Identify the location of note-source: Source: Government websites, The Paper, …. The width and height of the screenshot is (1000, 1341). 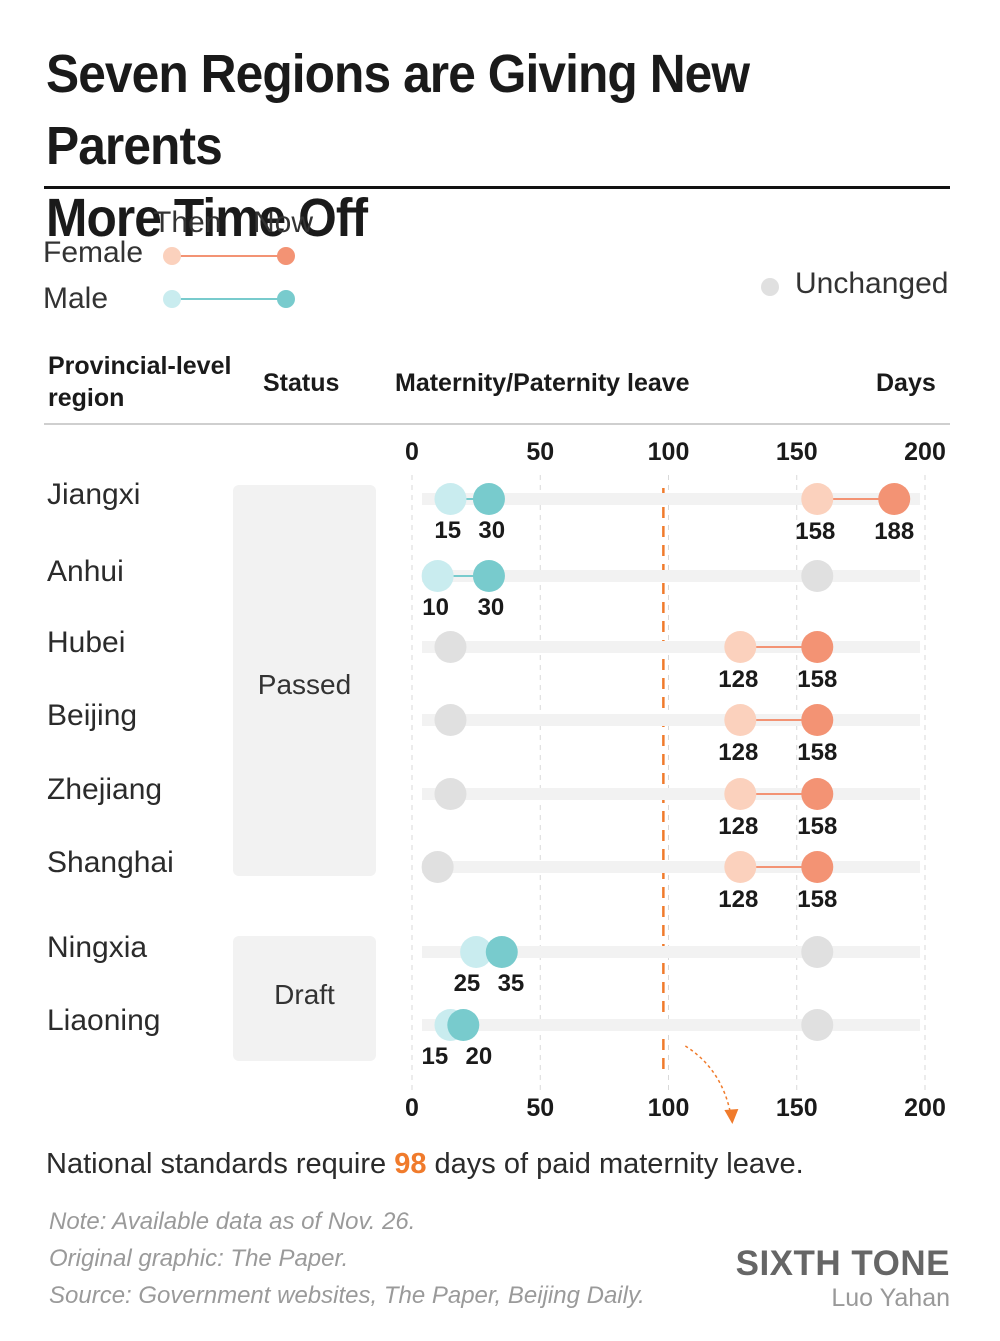
(347, 1295).